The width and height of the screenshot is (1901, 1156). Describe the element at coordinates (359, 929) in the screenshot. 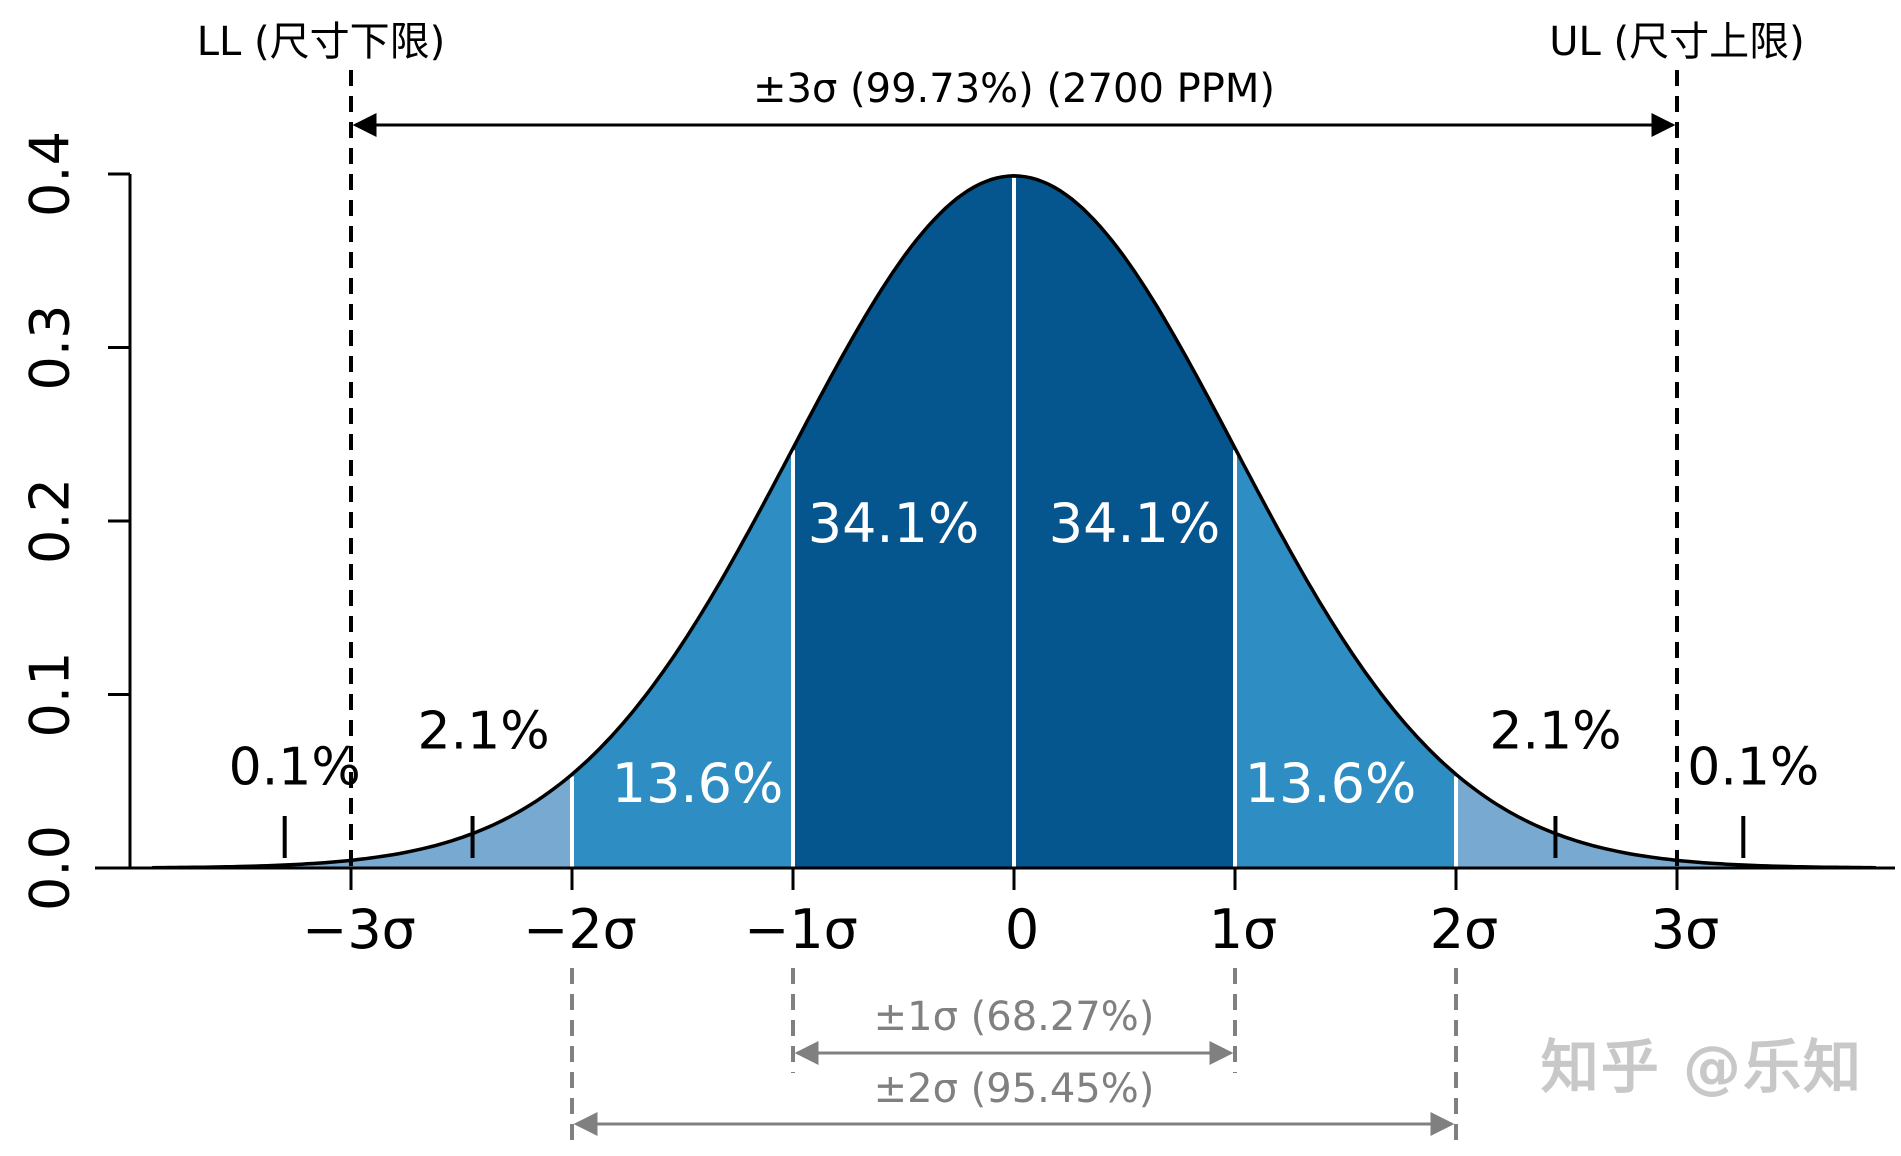

I see `x-tick-label: −3σ` at that location.